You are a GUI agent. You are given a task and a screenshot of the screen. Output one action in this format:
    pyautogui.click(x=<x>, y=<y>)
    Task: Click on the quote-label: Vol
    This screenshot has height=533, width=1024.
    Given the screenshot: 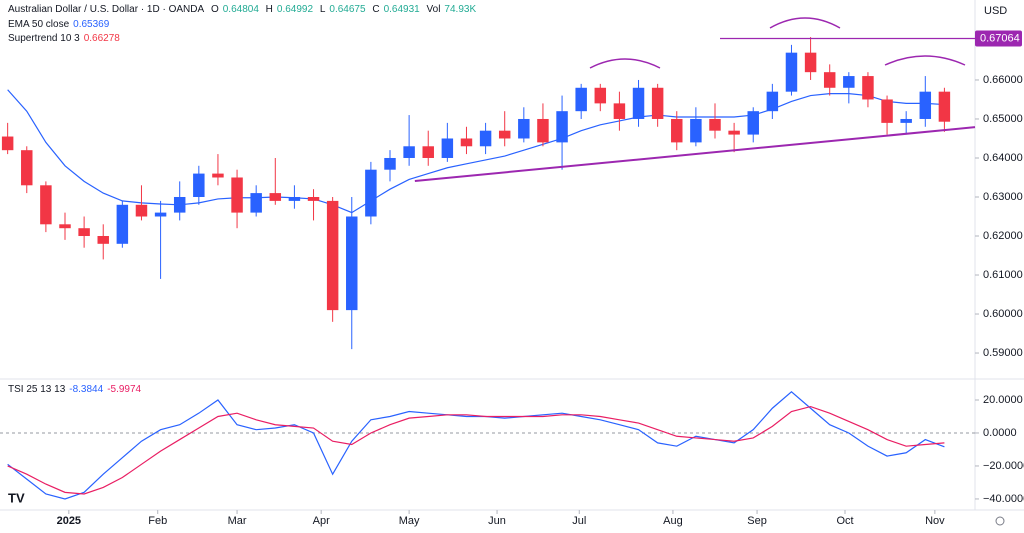 What is the action you would take?
    pyautogui.click(x=433, y=9)
    